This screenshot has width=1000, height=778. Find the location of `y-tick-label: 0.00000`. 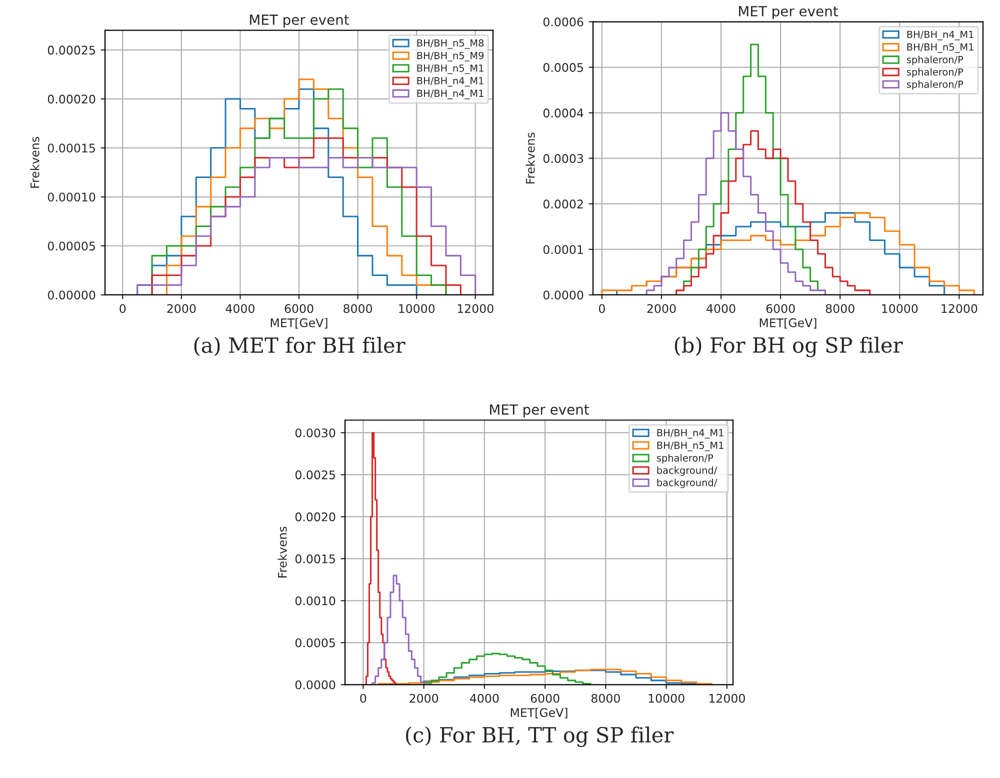

y-tick-label: 0.00000 is located at coordinates (72, 295).